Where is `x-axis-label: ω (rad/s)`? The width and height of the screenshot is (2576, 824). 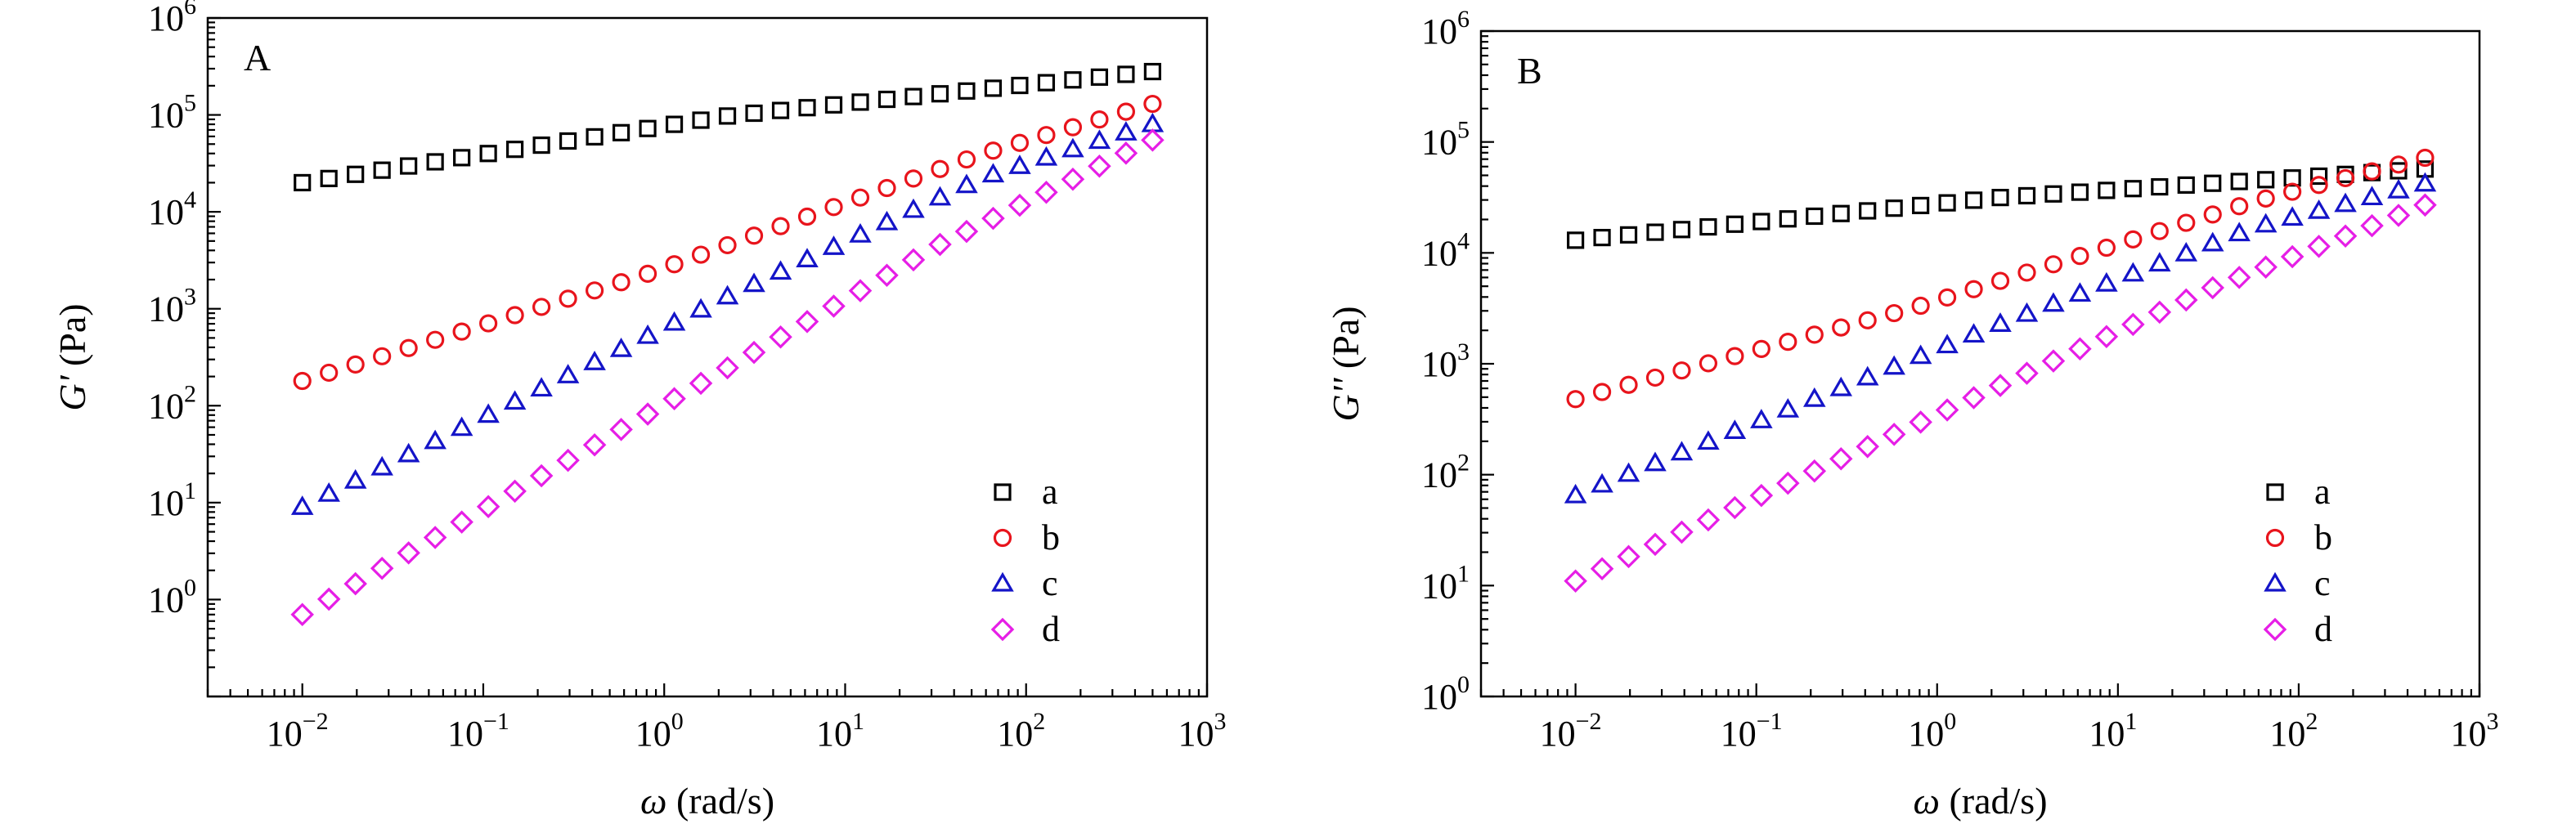
x-axis-label: ω (rad/s) is located at coordinates (1980, 801).